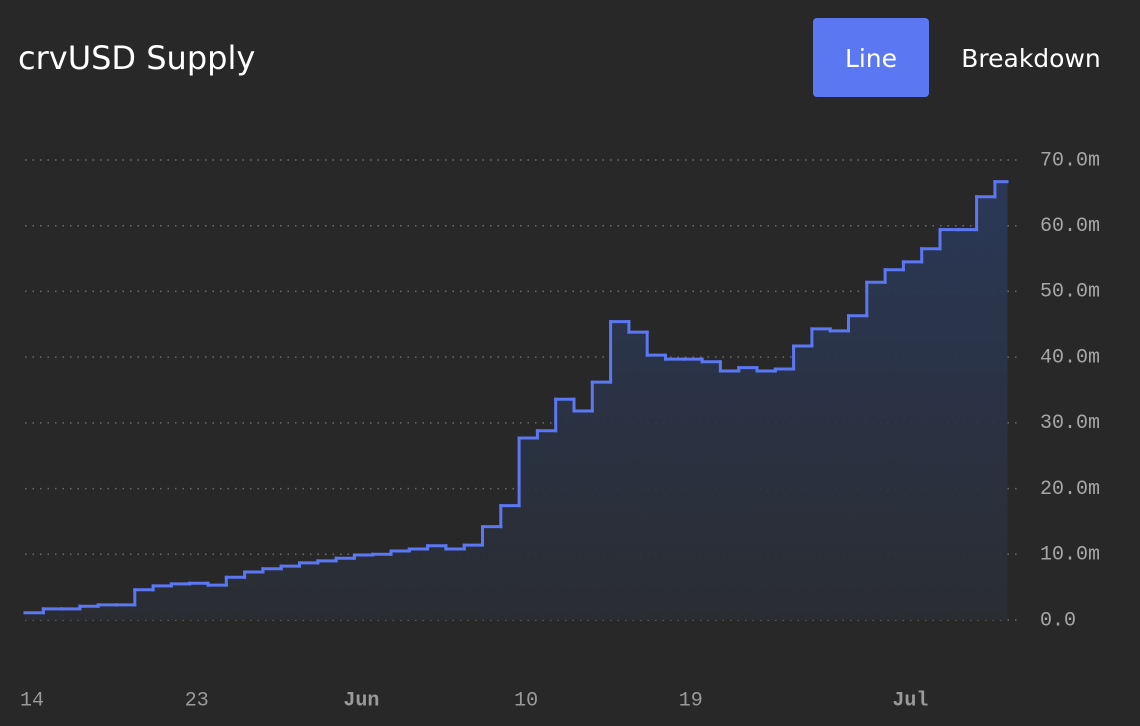 This screenshot has height=726, width=1140. Describe the element at coordinates (1031, 58) in the screenshot. I see `tab-button: Breakdown` at that location.